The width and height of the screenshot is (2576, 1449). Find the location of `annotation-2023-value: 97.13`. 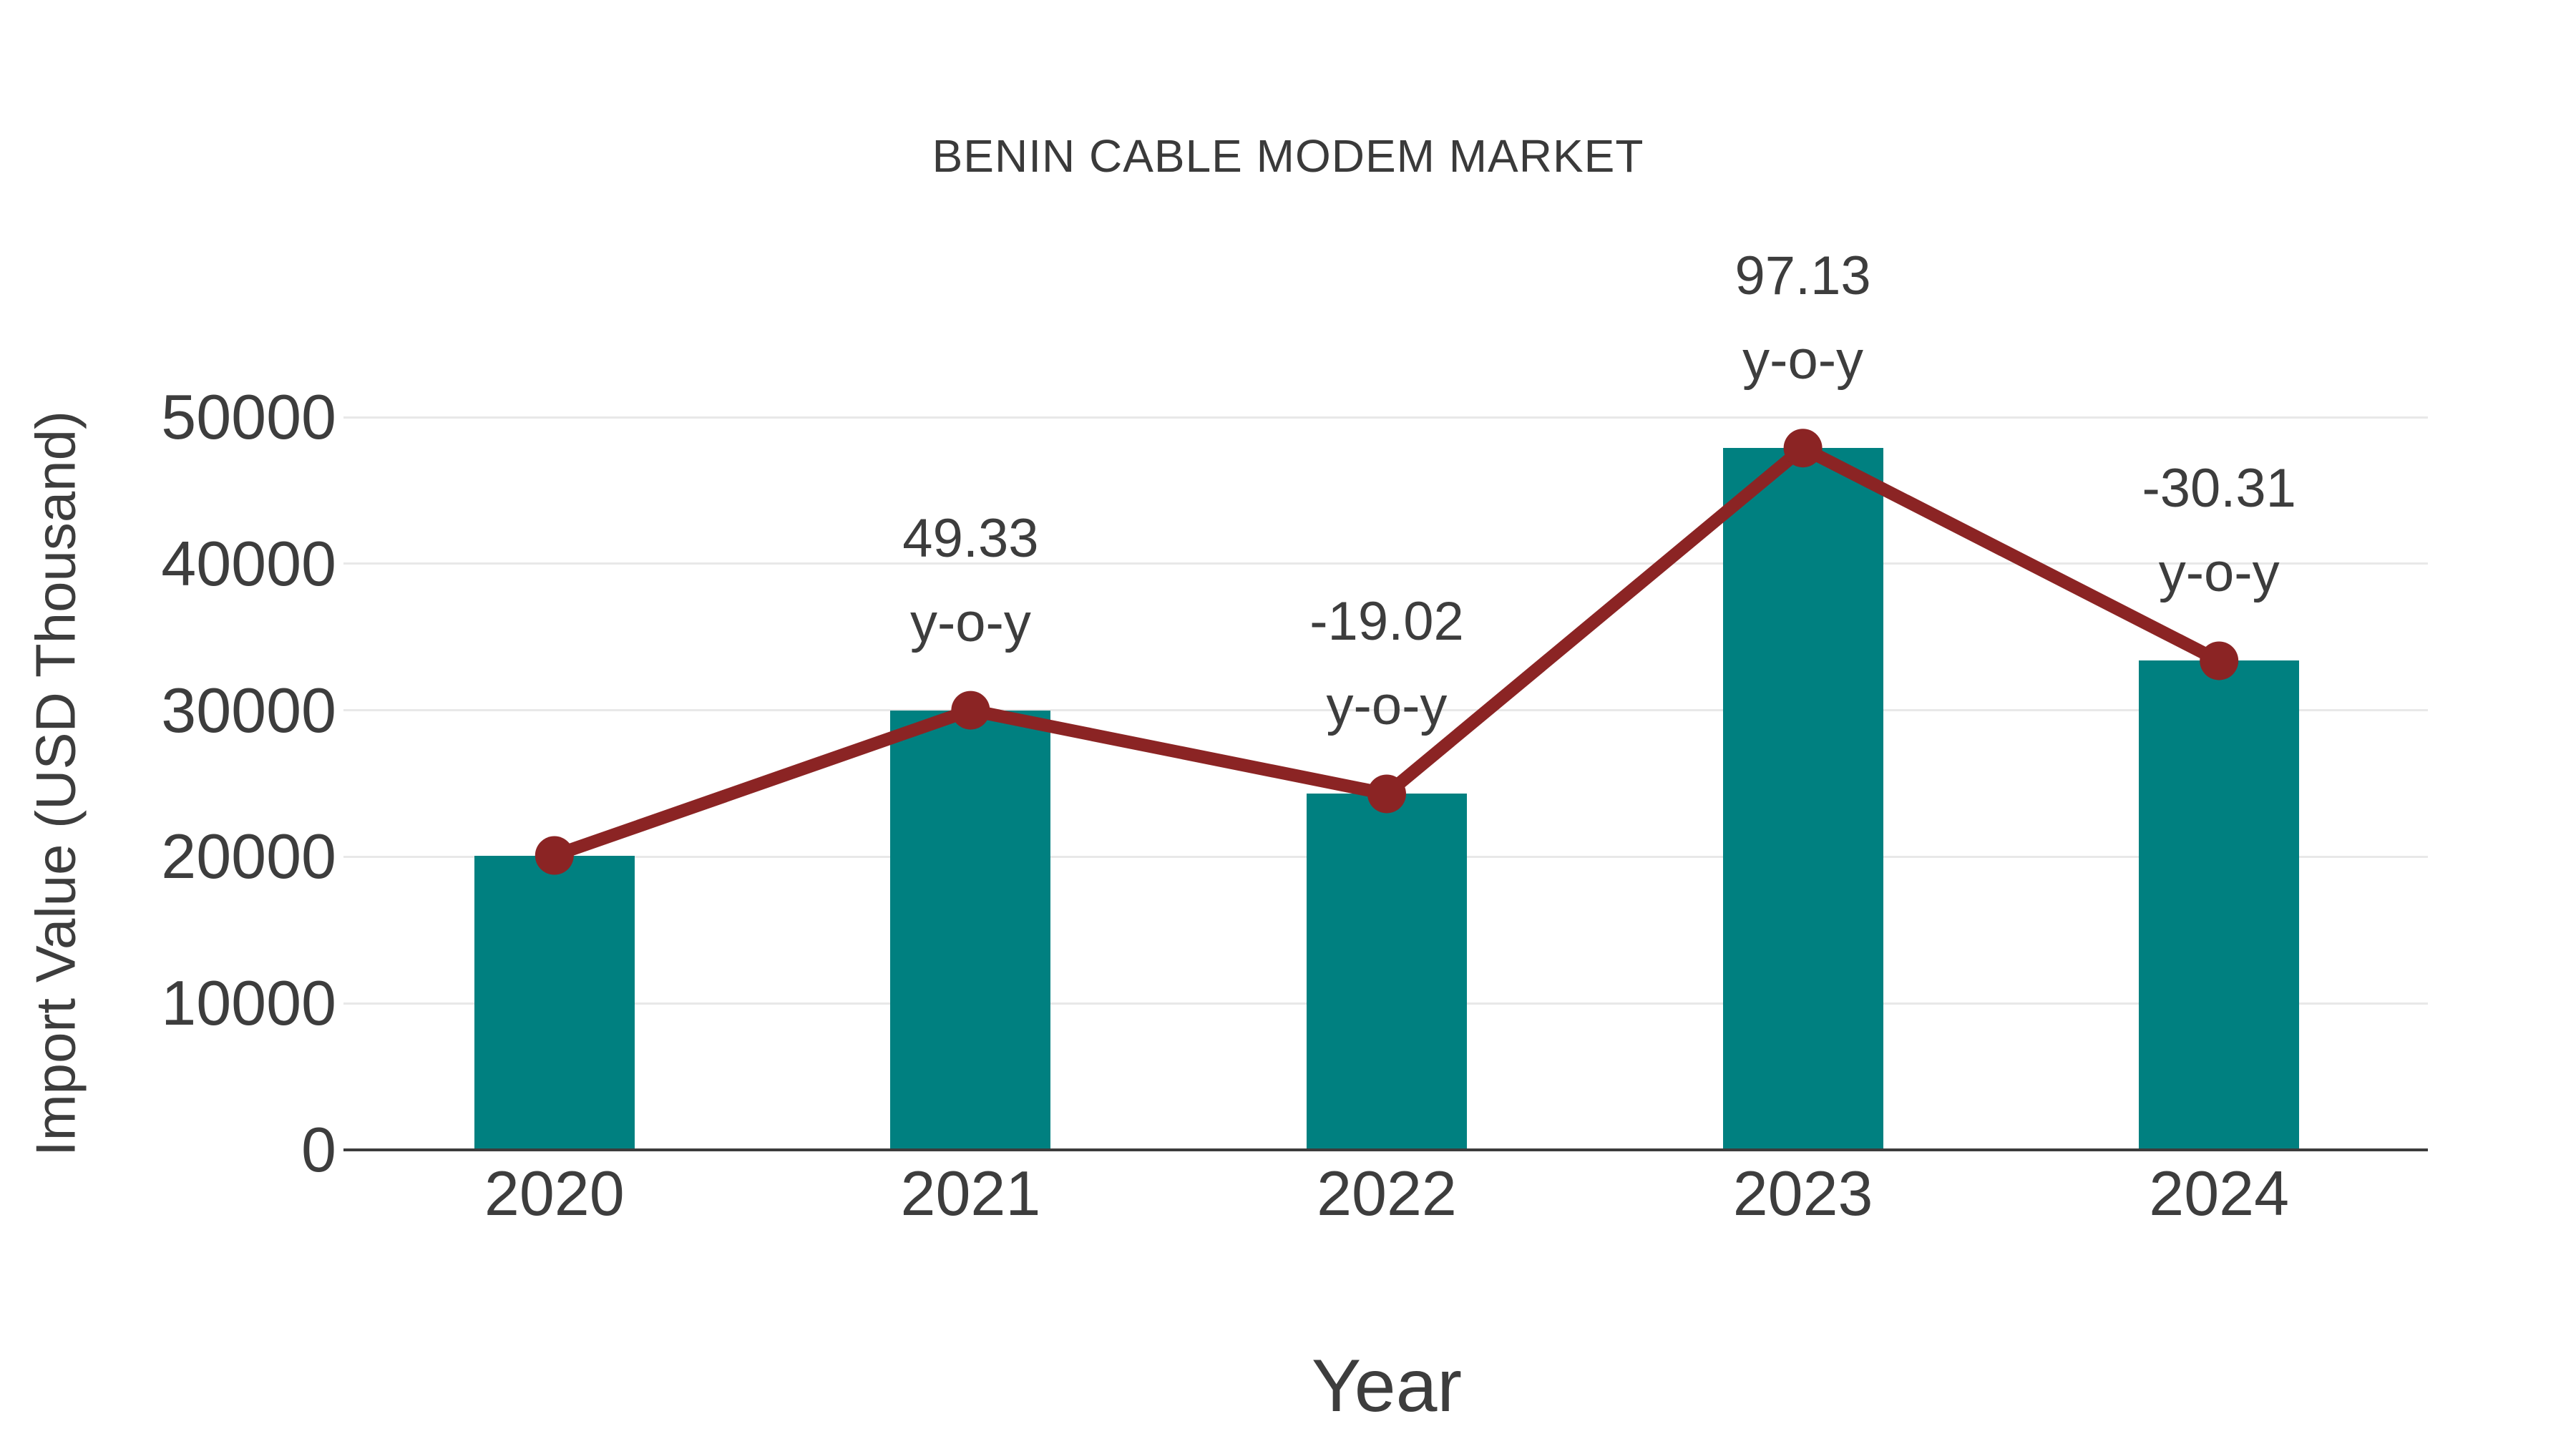

annotation-2023-value: 97.13 is located at coordinates (1803, 276).